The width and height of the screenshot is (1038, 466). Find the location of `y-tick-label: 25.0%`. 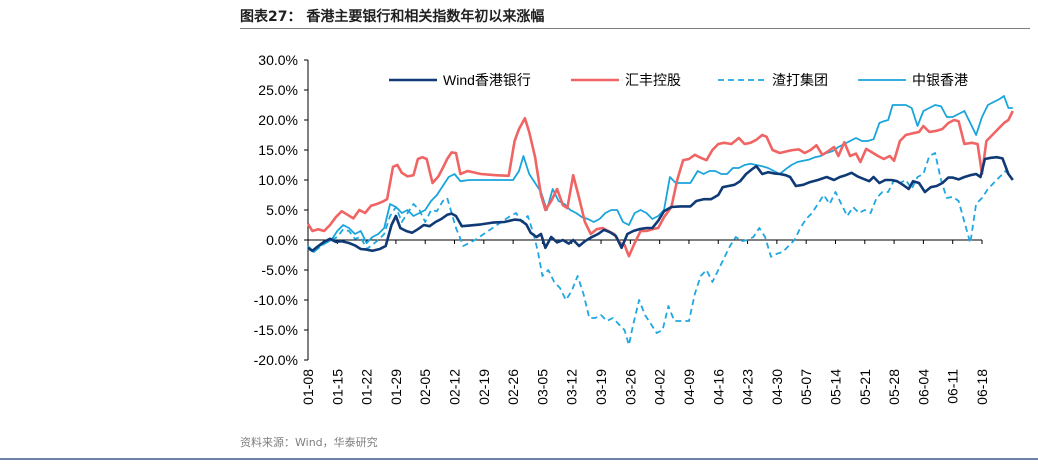

y-tick-label: 25.0% is located at coordinates (278, 90).